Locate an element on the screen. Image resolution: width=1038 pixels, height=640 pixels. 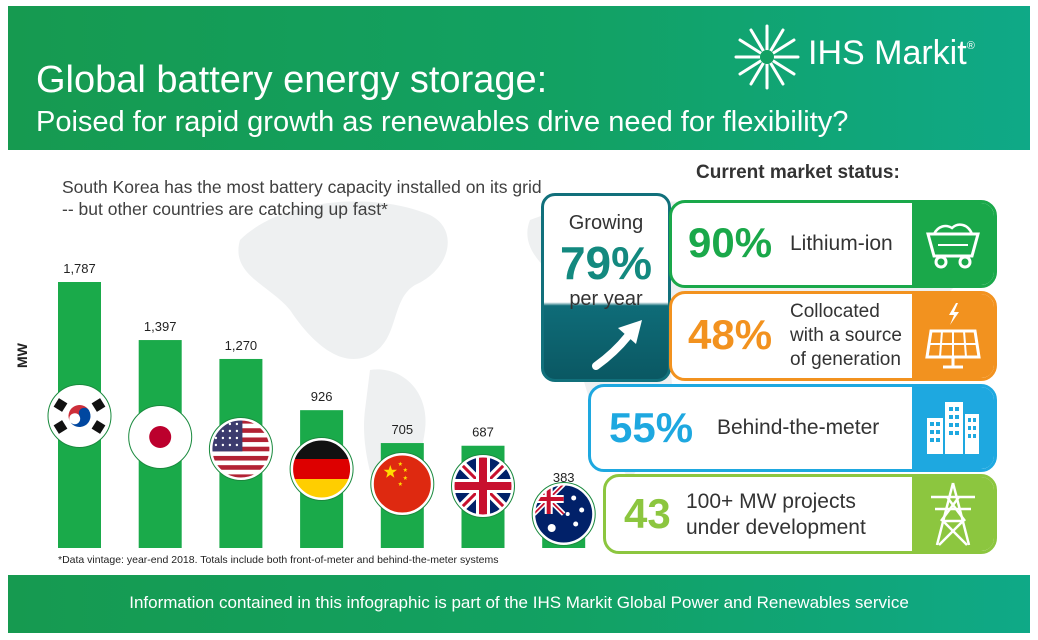
bar-value-label-china: 705 is located at coordinates (402, 429).